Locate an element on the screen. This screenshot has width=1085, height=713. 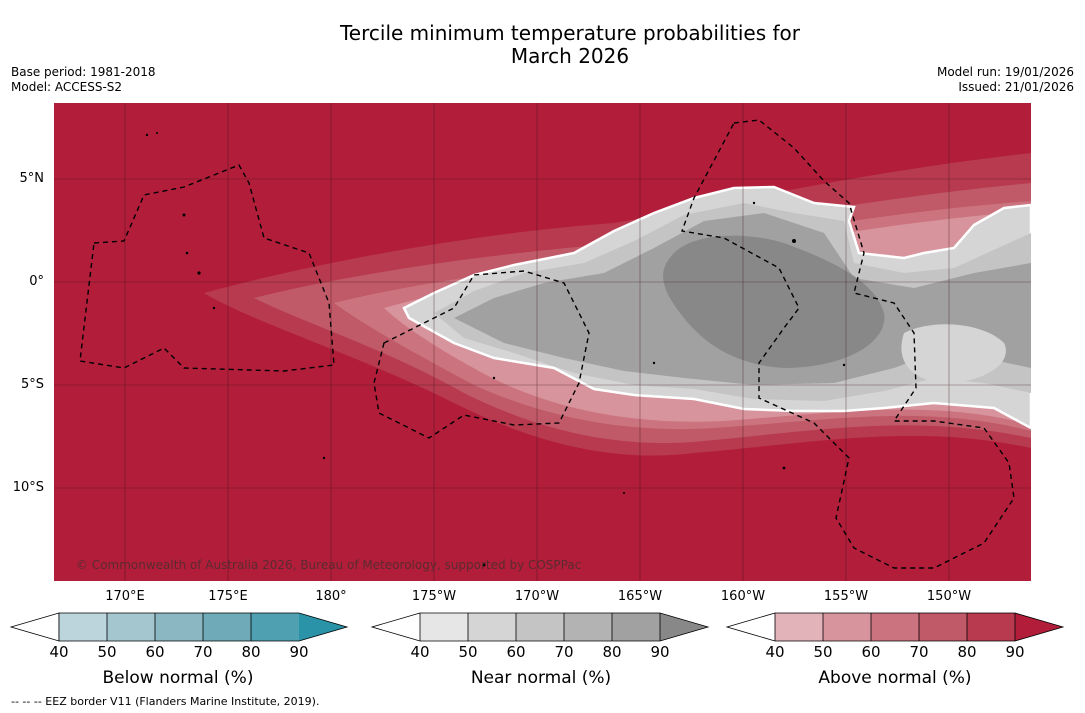
lon-label-150w: 150°W is located at coordinates (949, 596).